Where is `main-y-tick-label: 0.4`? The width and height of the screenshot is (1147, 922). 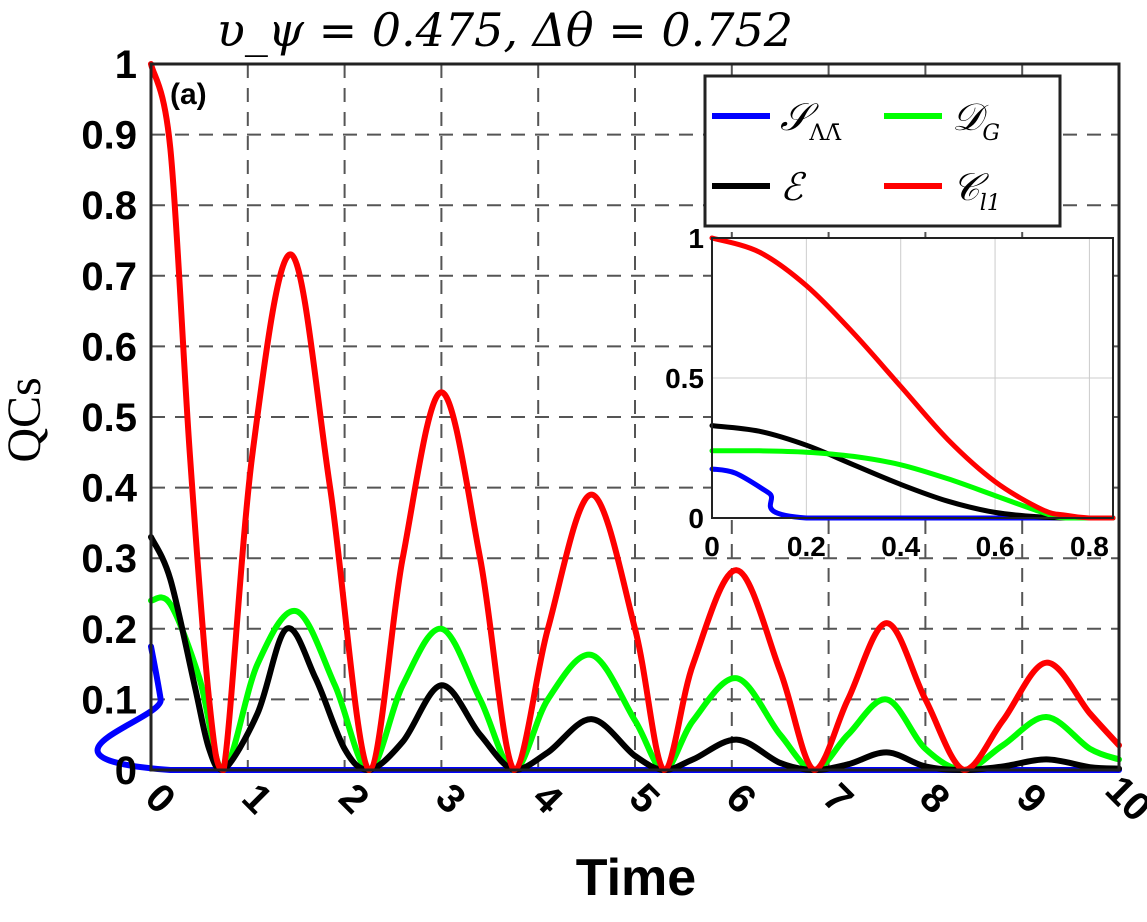
main-y-tick-label: 0.4 is located at coordinates (109, 489).